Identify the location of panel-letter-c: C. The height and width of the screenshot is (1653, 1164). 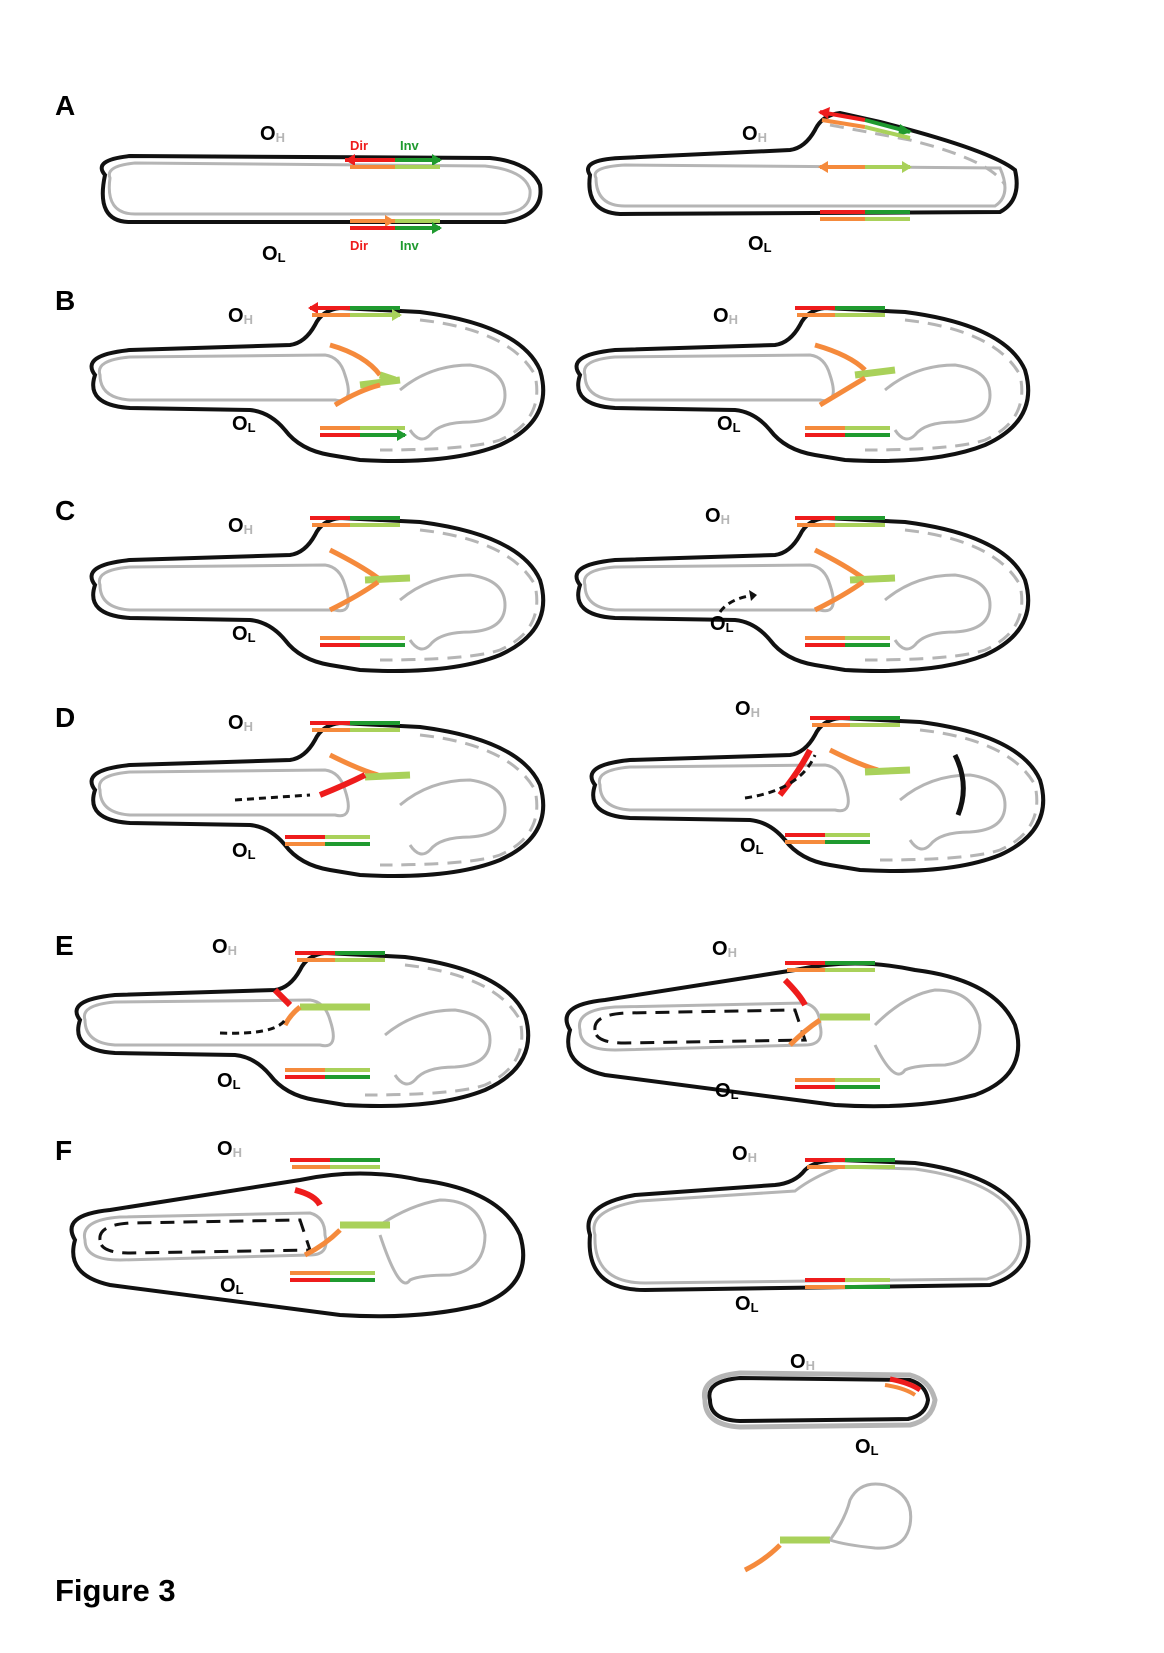
(65, 510).